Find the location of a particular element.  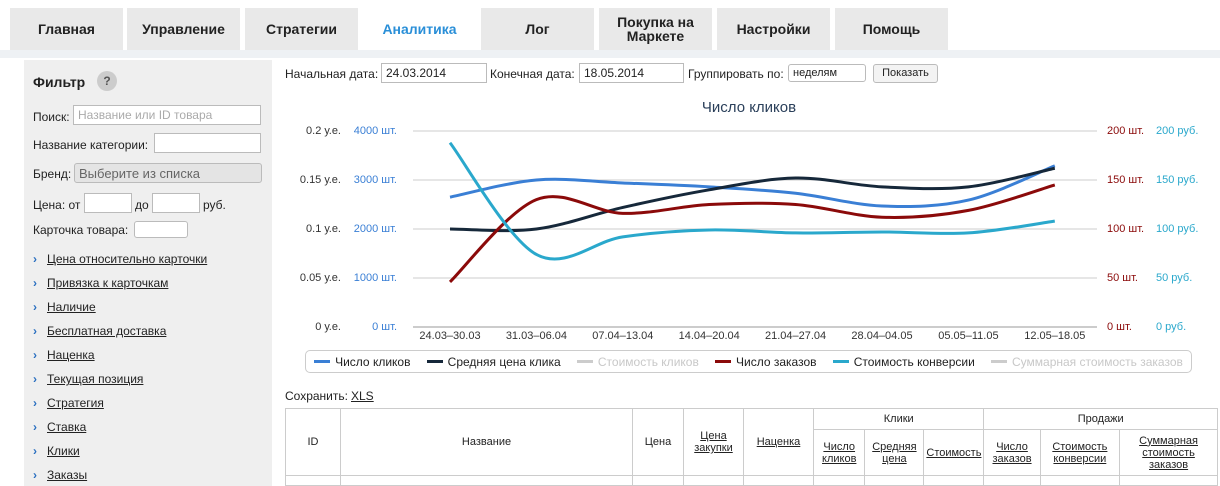

price-from-label: Цена: от is located at coordinates (57, 205).